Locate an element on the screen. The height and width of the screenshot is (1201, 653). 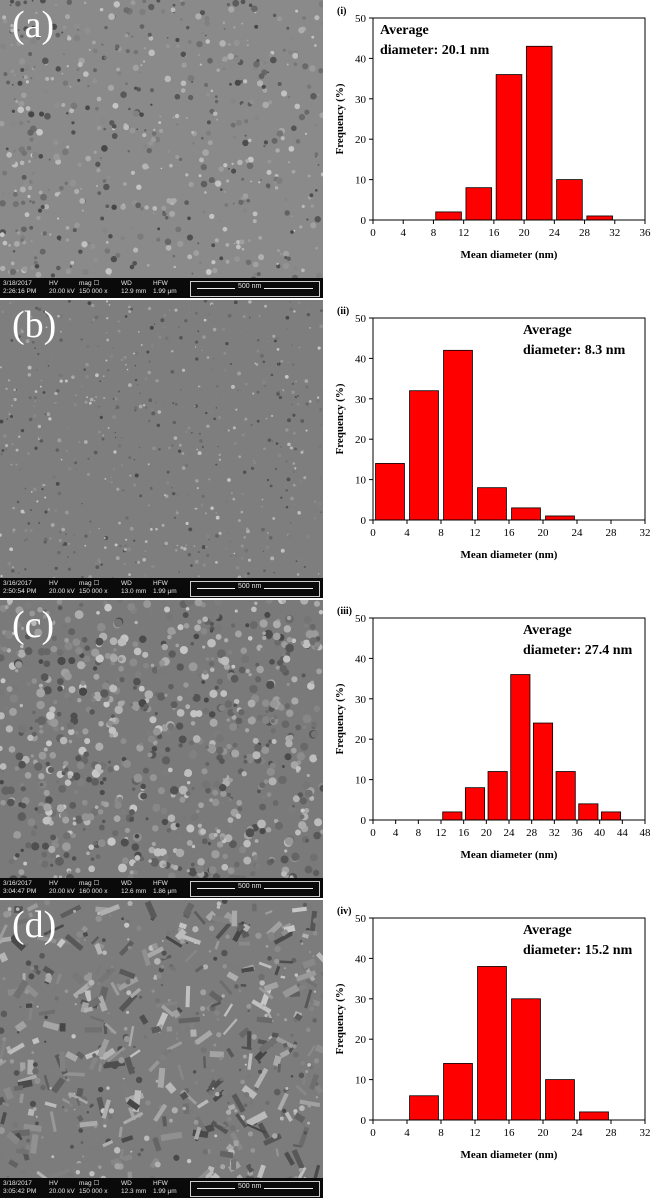
chart-tag: (ii) is located at coordinates (343, 311).